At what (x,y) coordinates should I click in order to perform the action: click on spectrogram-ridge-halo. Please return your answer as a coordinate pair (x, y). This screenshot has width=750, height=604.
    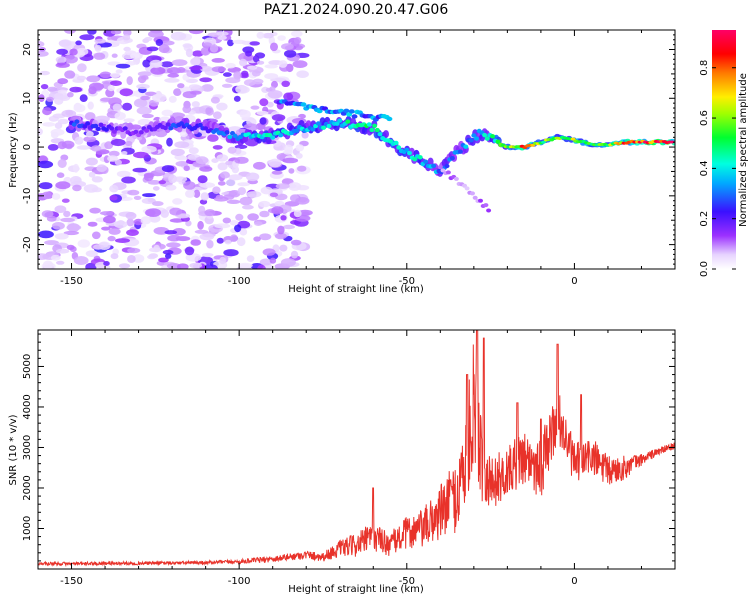
    Looking at the image, I should click on (268, 140).